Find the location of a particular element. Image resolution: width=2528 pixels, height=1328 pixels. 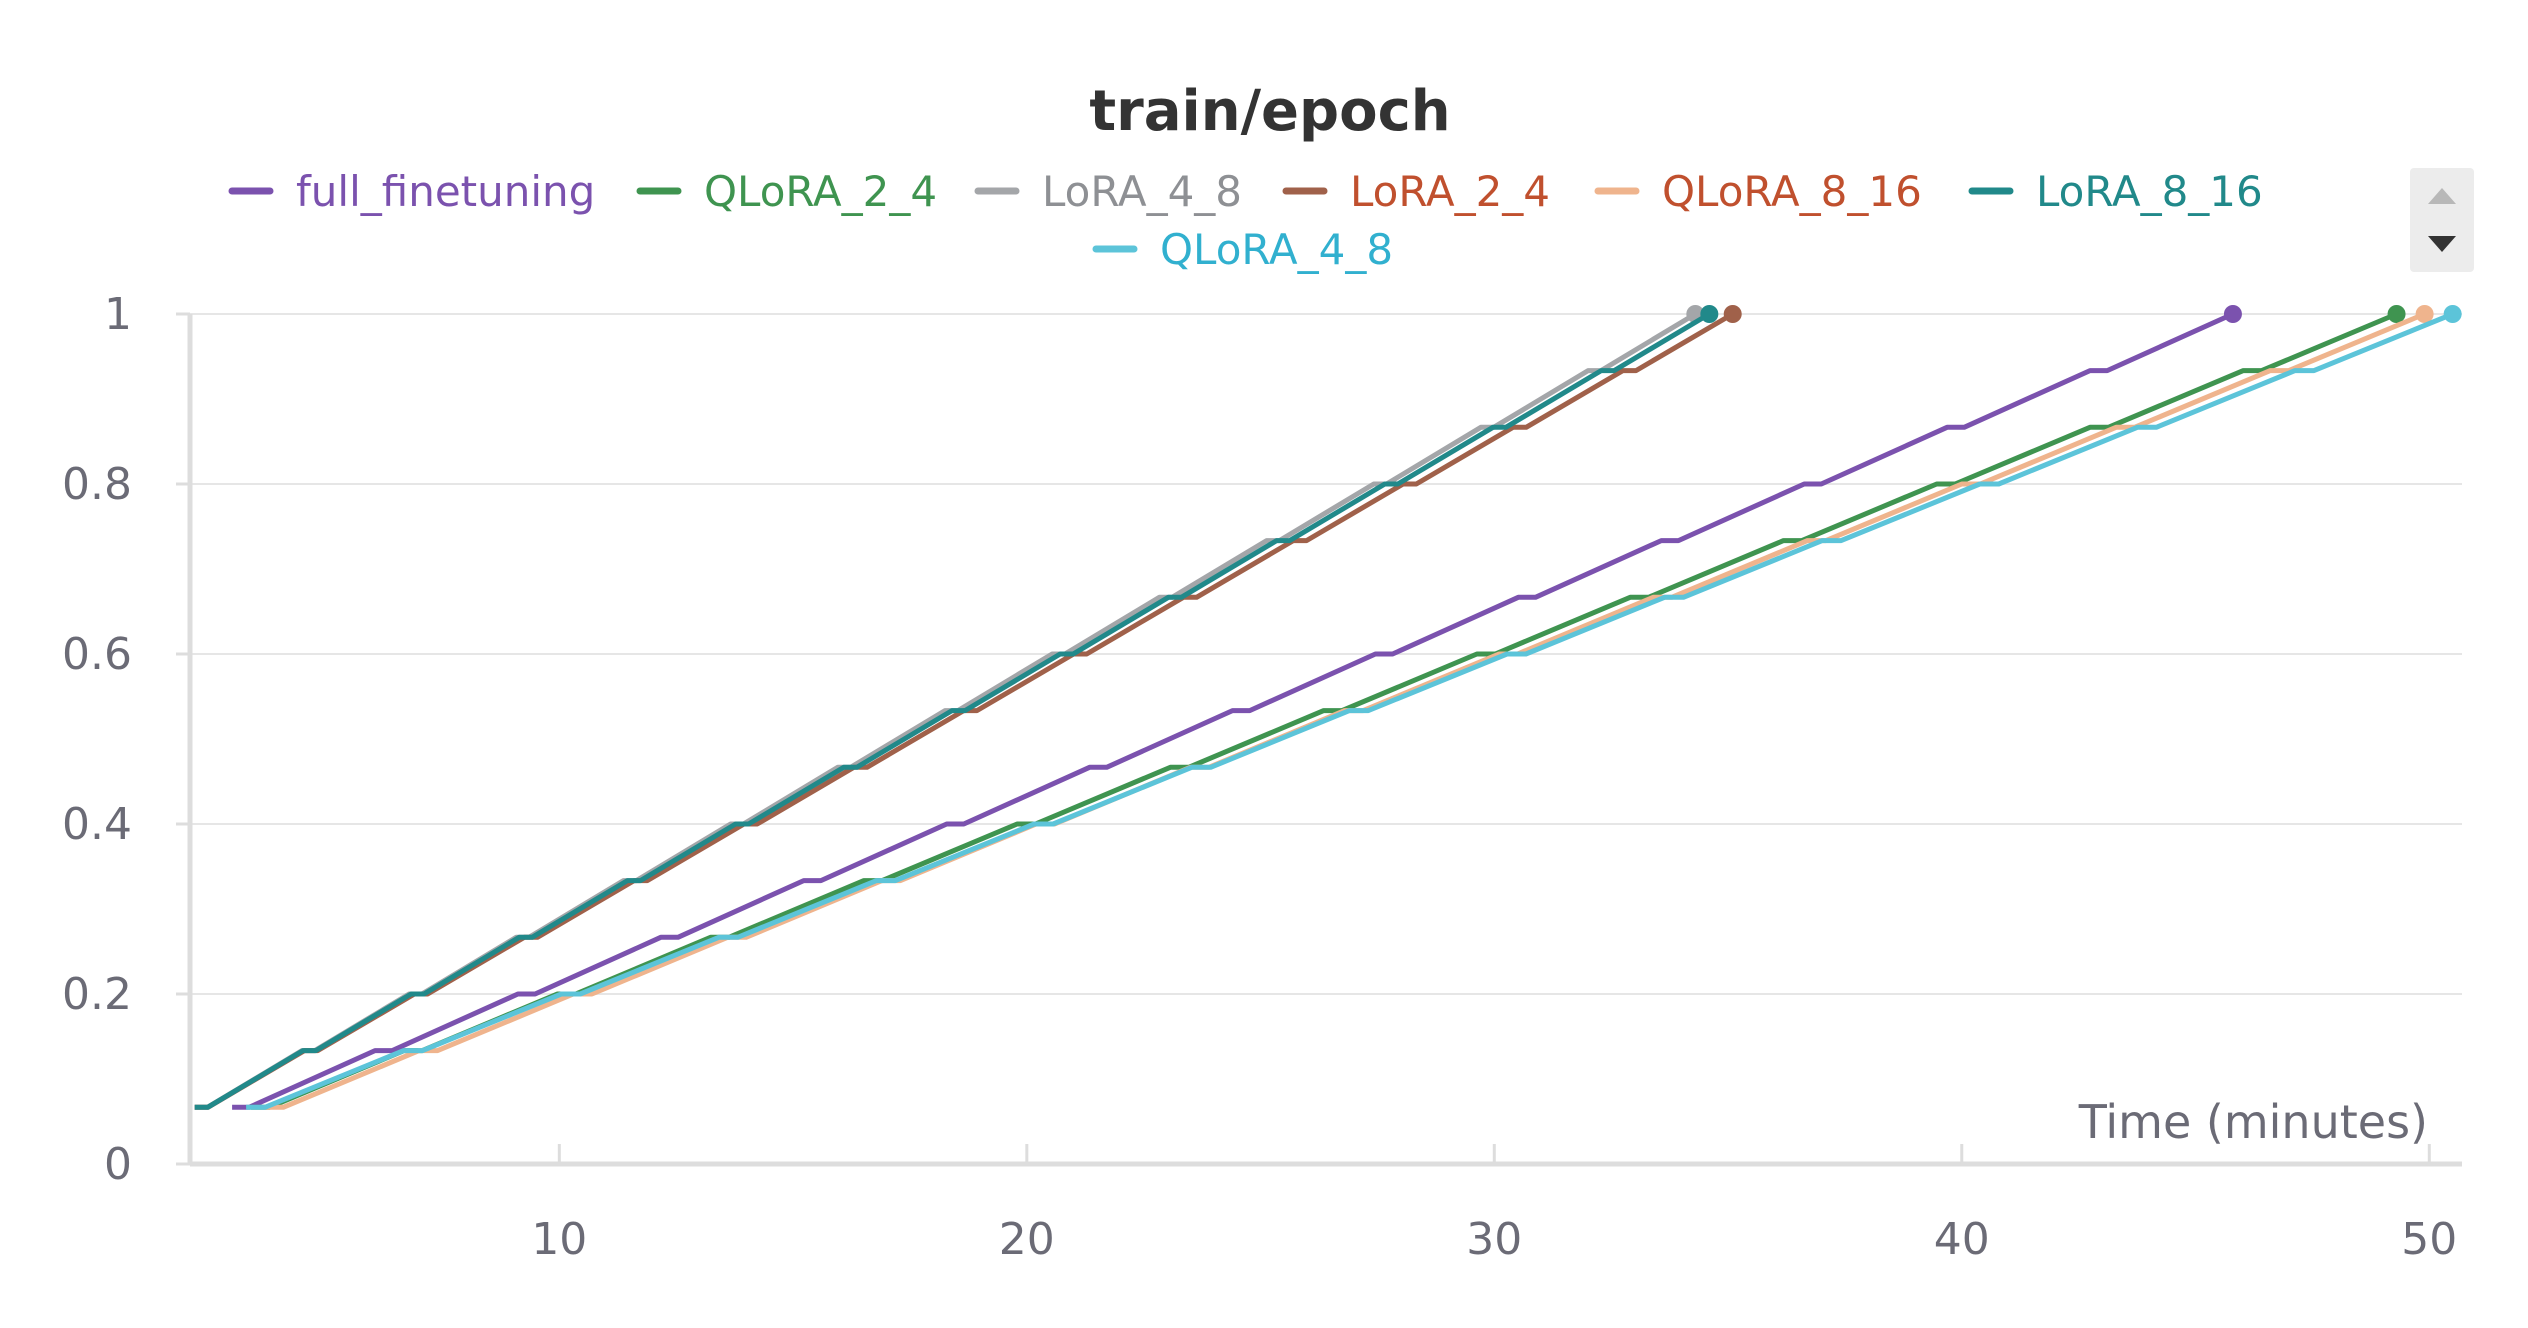

series-endpoint-full_finetuning is located at coordinates (2232, 314).